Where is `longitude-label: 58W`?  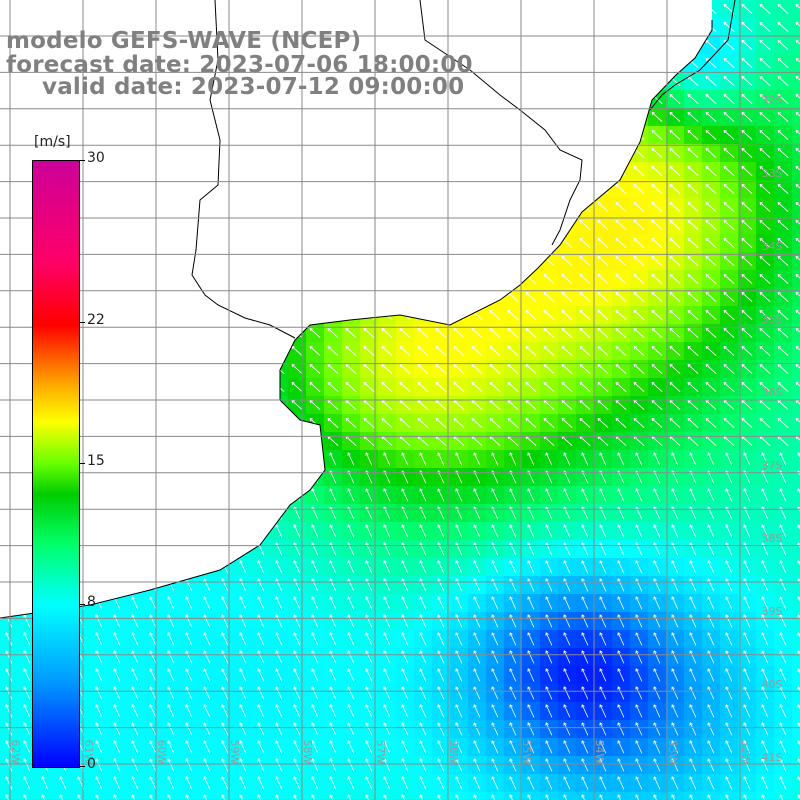 longitude-label: 58W is located at coordinates (307, 752).